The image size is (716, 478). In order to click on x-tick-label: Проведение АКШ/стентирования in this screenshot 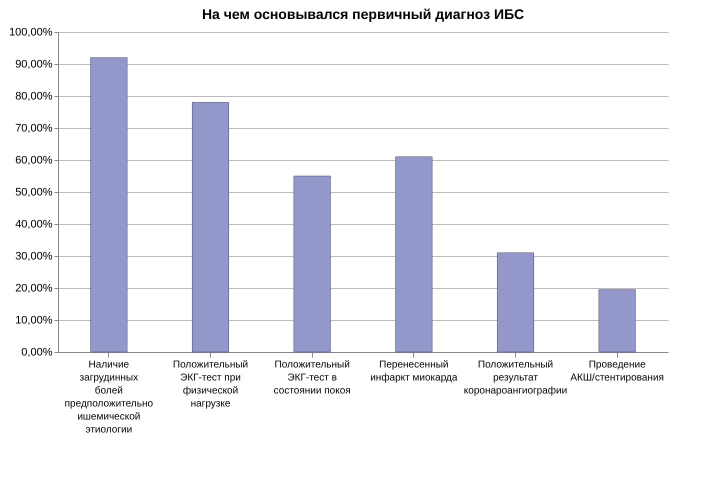, I will do `click(617, 372)`.